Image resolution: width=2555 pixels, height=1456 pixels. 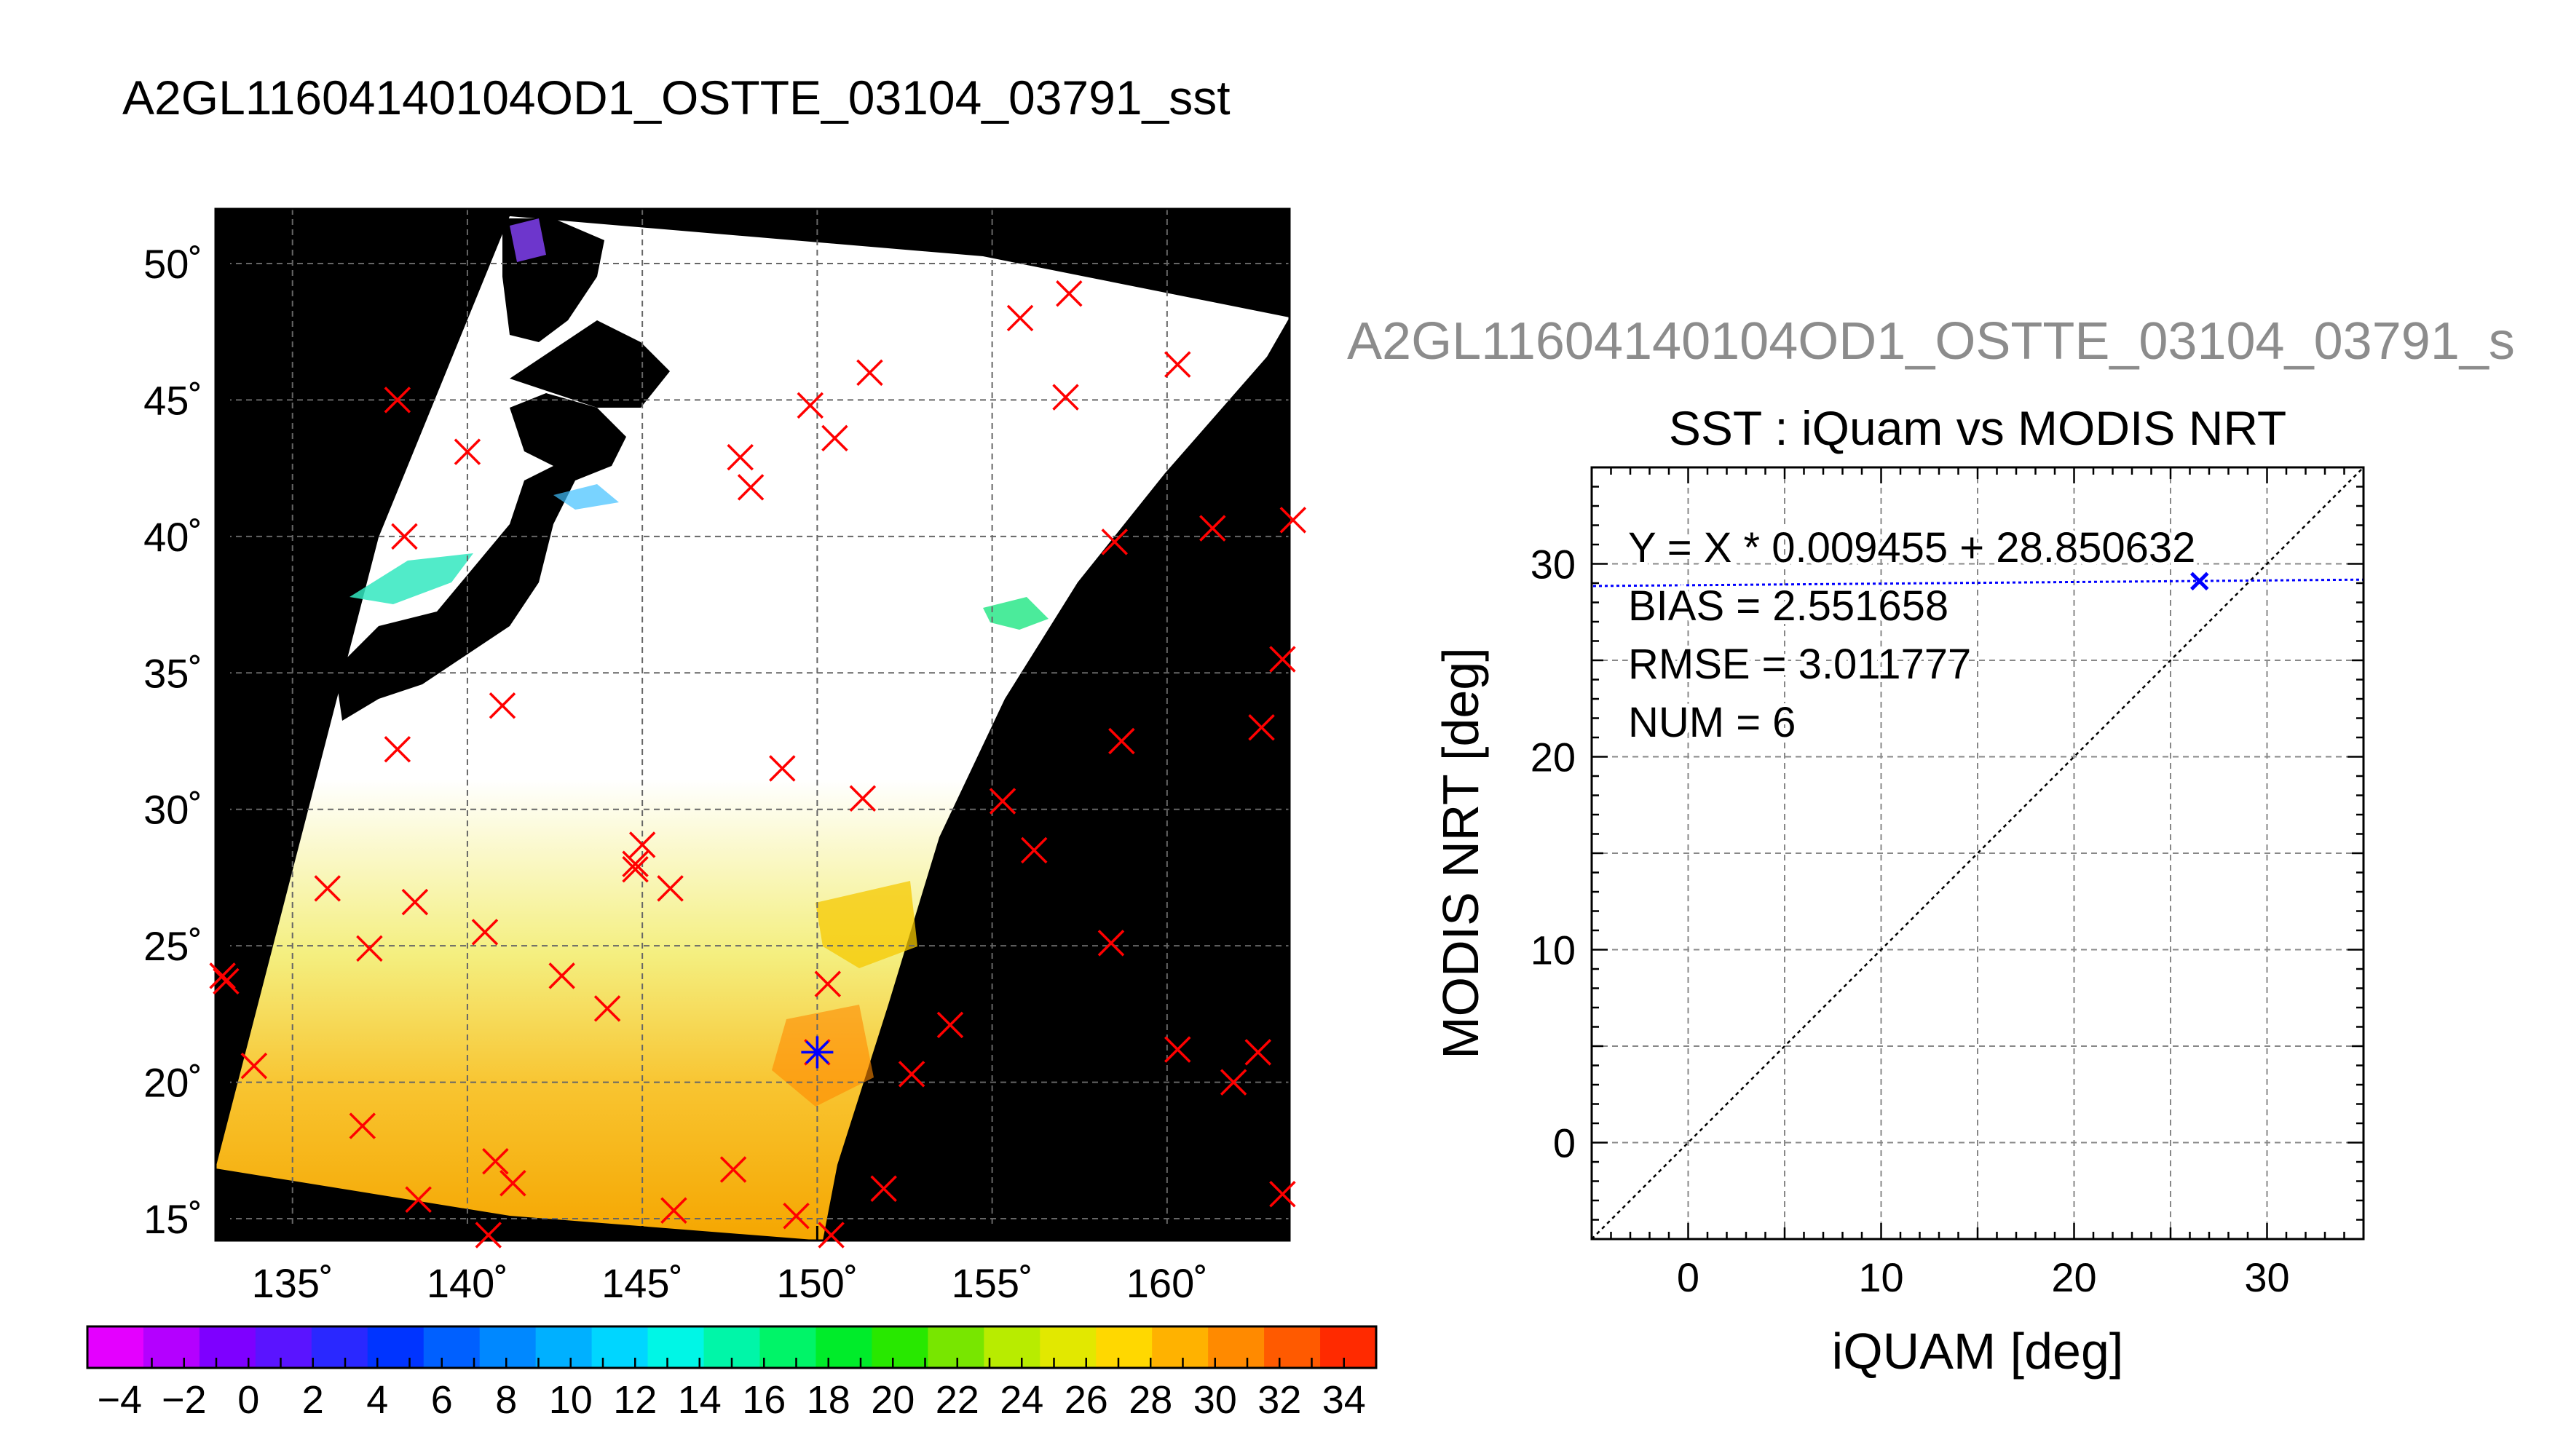 I want to click on hokkaido-landmass, so click(x=590, y=364).